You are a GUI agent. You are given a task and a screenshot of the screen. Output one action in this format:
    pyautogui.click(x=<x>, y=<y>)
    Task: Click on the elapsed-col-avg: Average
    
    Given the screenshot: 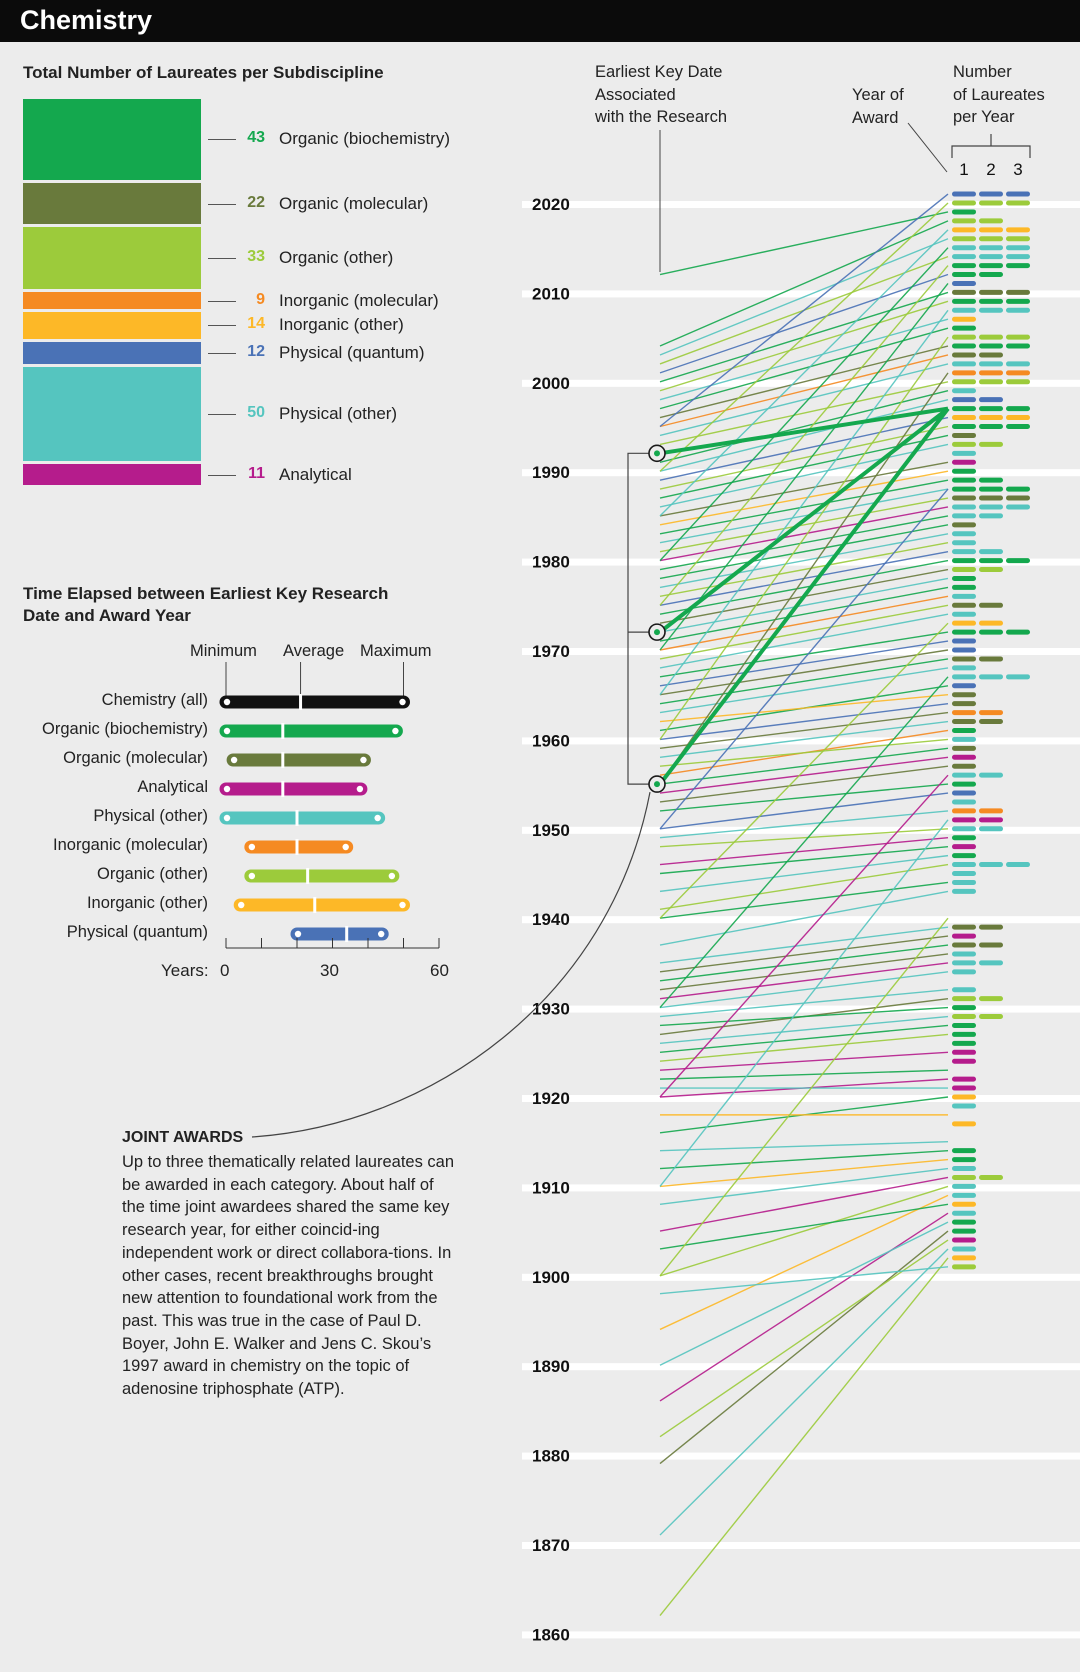 What is the action you would take?
    pyautogui.click(x=314, y=651)
    